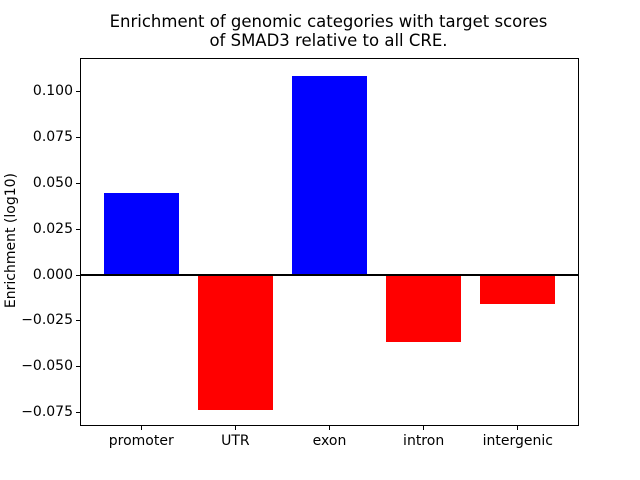  What do you see at coordinates (329, 274) in the screenshot?
I see `zero-line` at bounding box center [329, 274].